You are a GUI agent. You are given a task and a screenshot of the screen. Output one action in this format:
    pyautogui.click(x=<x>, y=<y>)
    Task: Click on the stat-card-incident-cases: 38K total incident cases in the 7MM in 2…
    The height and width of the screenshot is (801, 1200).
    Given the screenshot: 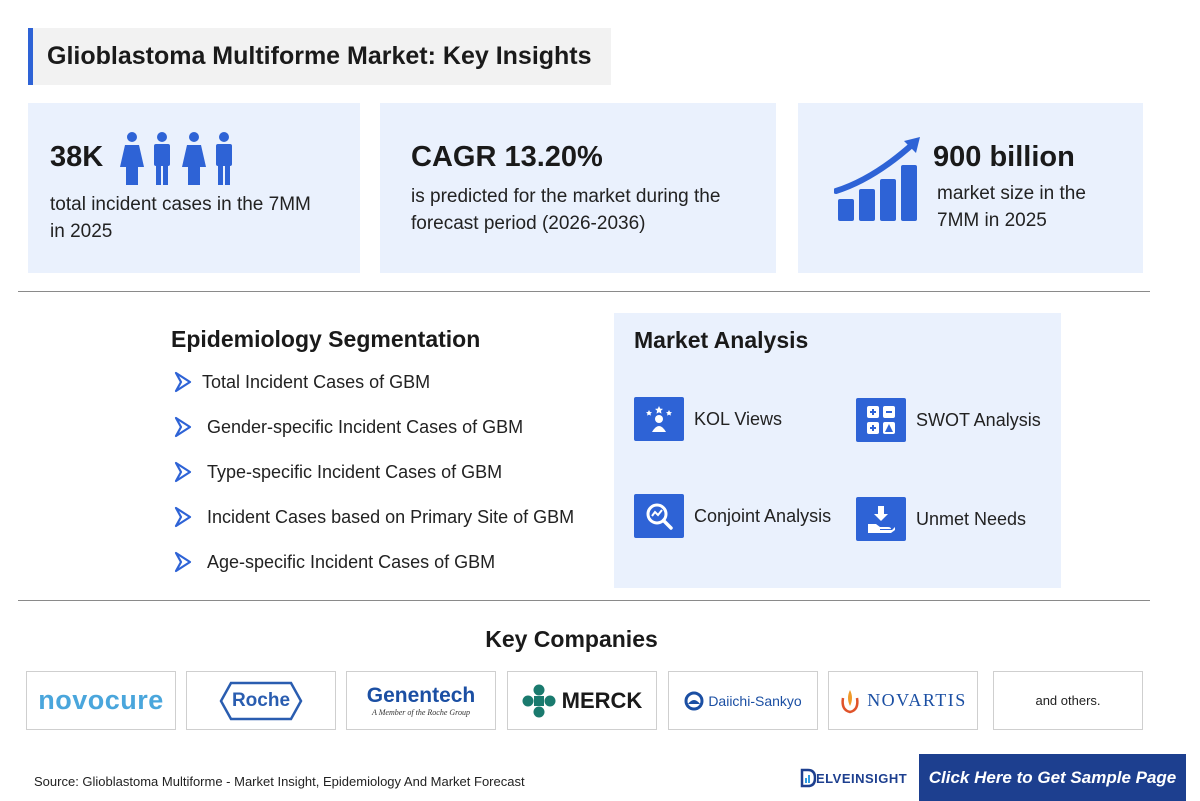 What is the action you would take?
    pyautogui.click(x=194, y=188)
    